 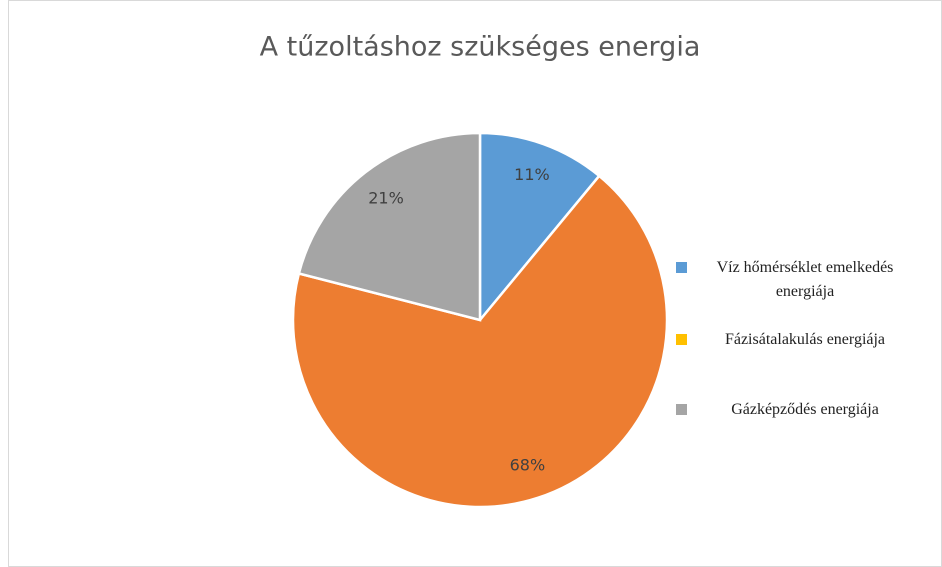 I want to click on legend-entry: Fázisátalakulás energiája, so click(x=798, y=340).